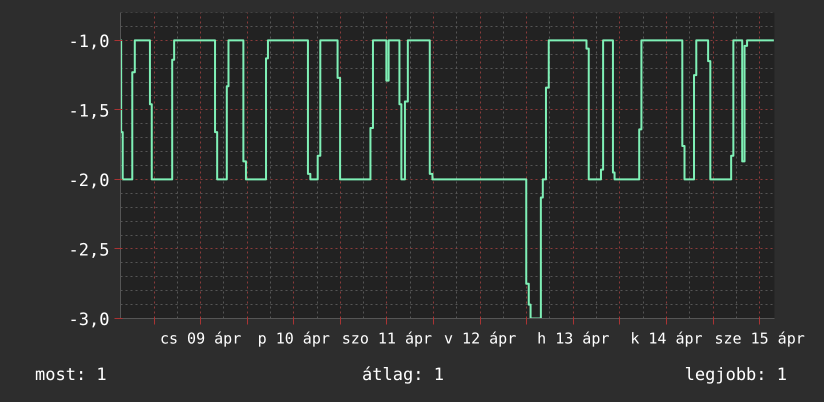 Image resolution: width=824 pixels, height=402 pixels. Describe the element at coordinates (89, 180) in the screenshot. I see `y-tick-label: -2,0` at that location.